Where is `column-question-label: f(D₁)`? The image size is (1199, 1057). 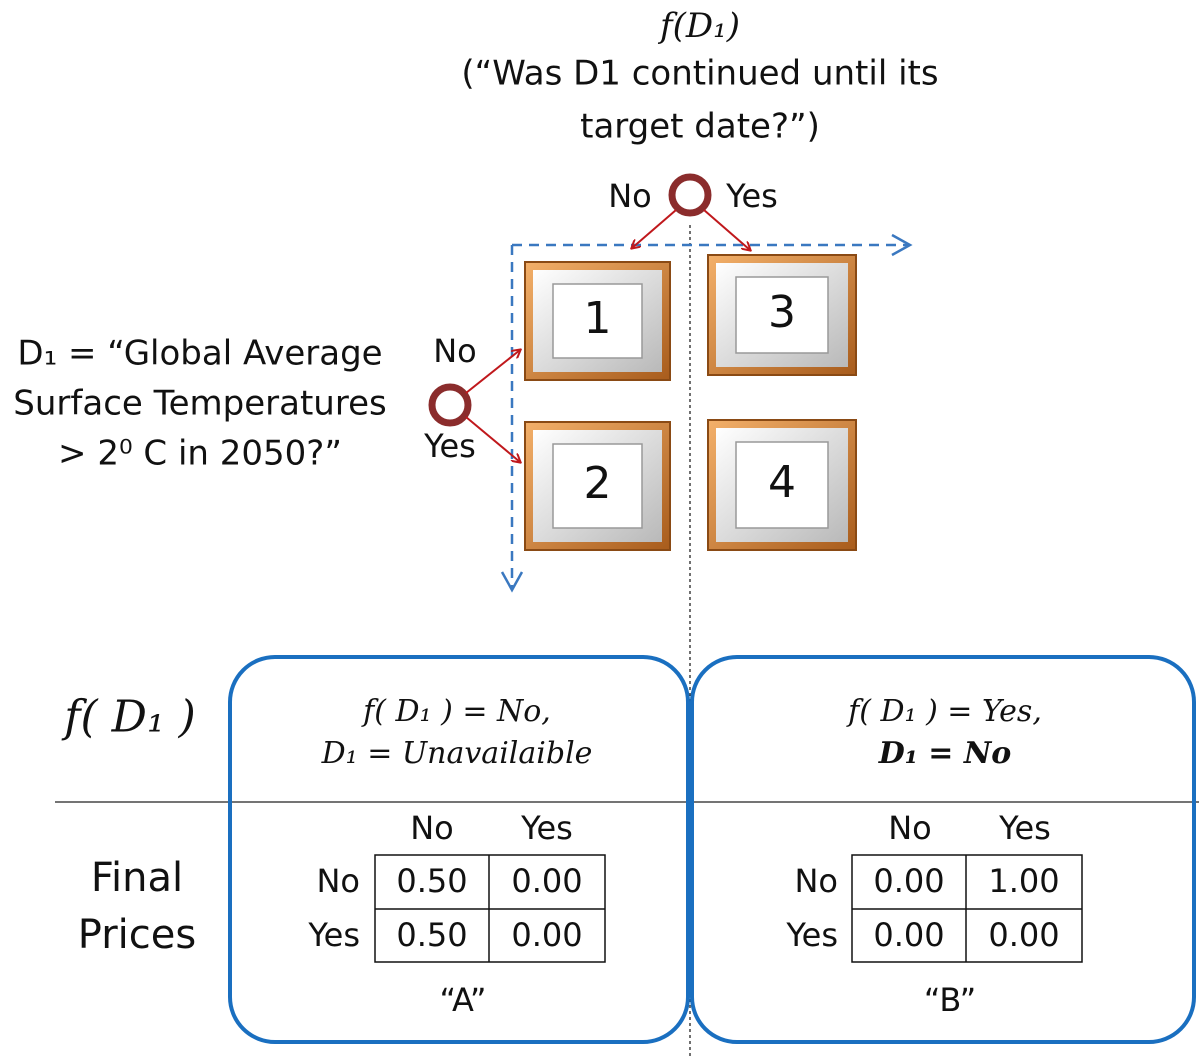 column-question-label: f(D₁) is located at coordinates (698, 26).